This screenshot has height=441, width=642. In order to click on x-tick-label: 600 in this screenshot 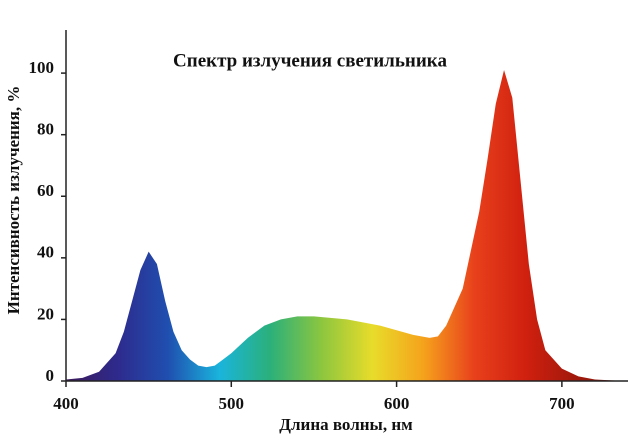, I will do `click(397, 403)`.